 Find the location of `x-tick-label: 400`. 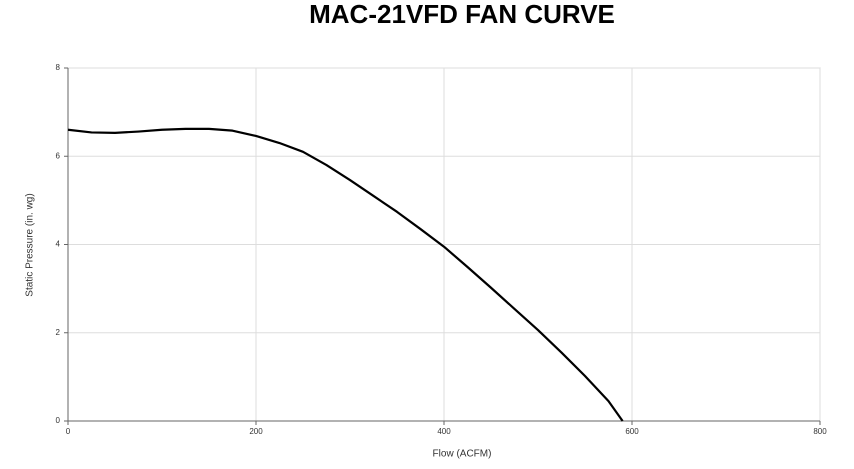

x-tick-label: 400 is located at coordinates (444, 431).